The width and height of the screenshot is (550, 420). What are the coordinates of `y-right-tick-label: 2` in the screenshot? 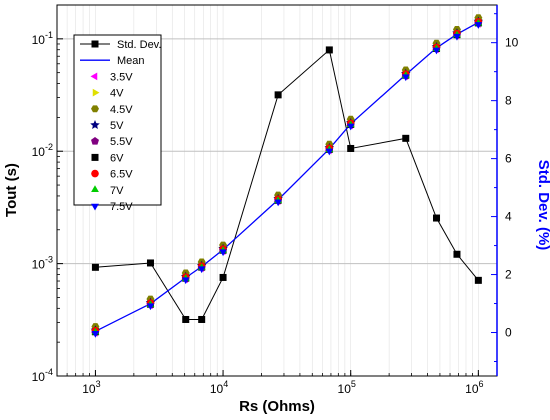 It's located at (508, 275).